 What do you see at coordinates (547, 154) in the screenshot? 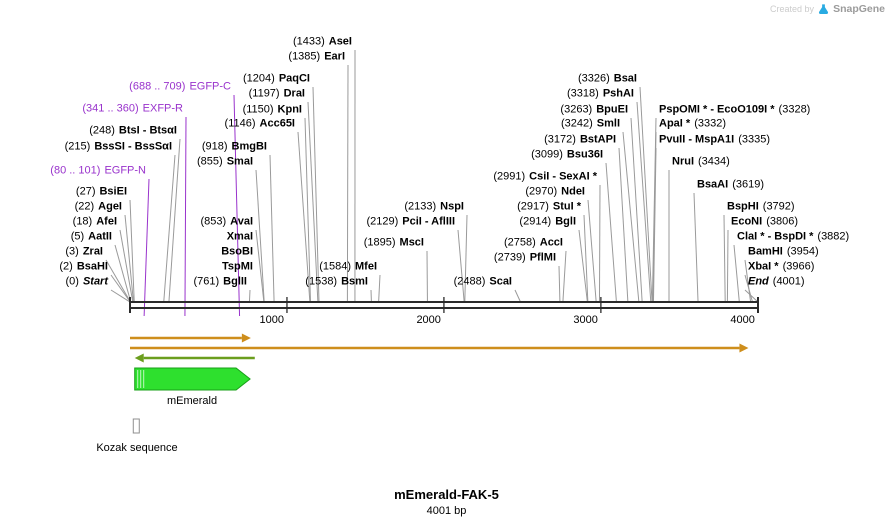
I see `site-position: (3099)` at bounding box center [547, 154].